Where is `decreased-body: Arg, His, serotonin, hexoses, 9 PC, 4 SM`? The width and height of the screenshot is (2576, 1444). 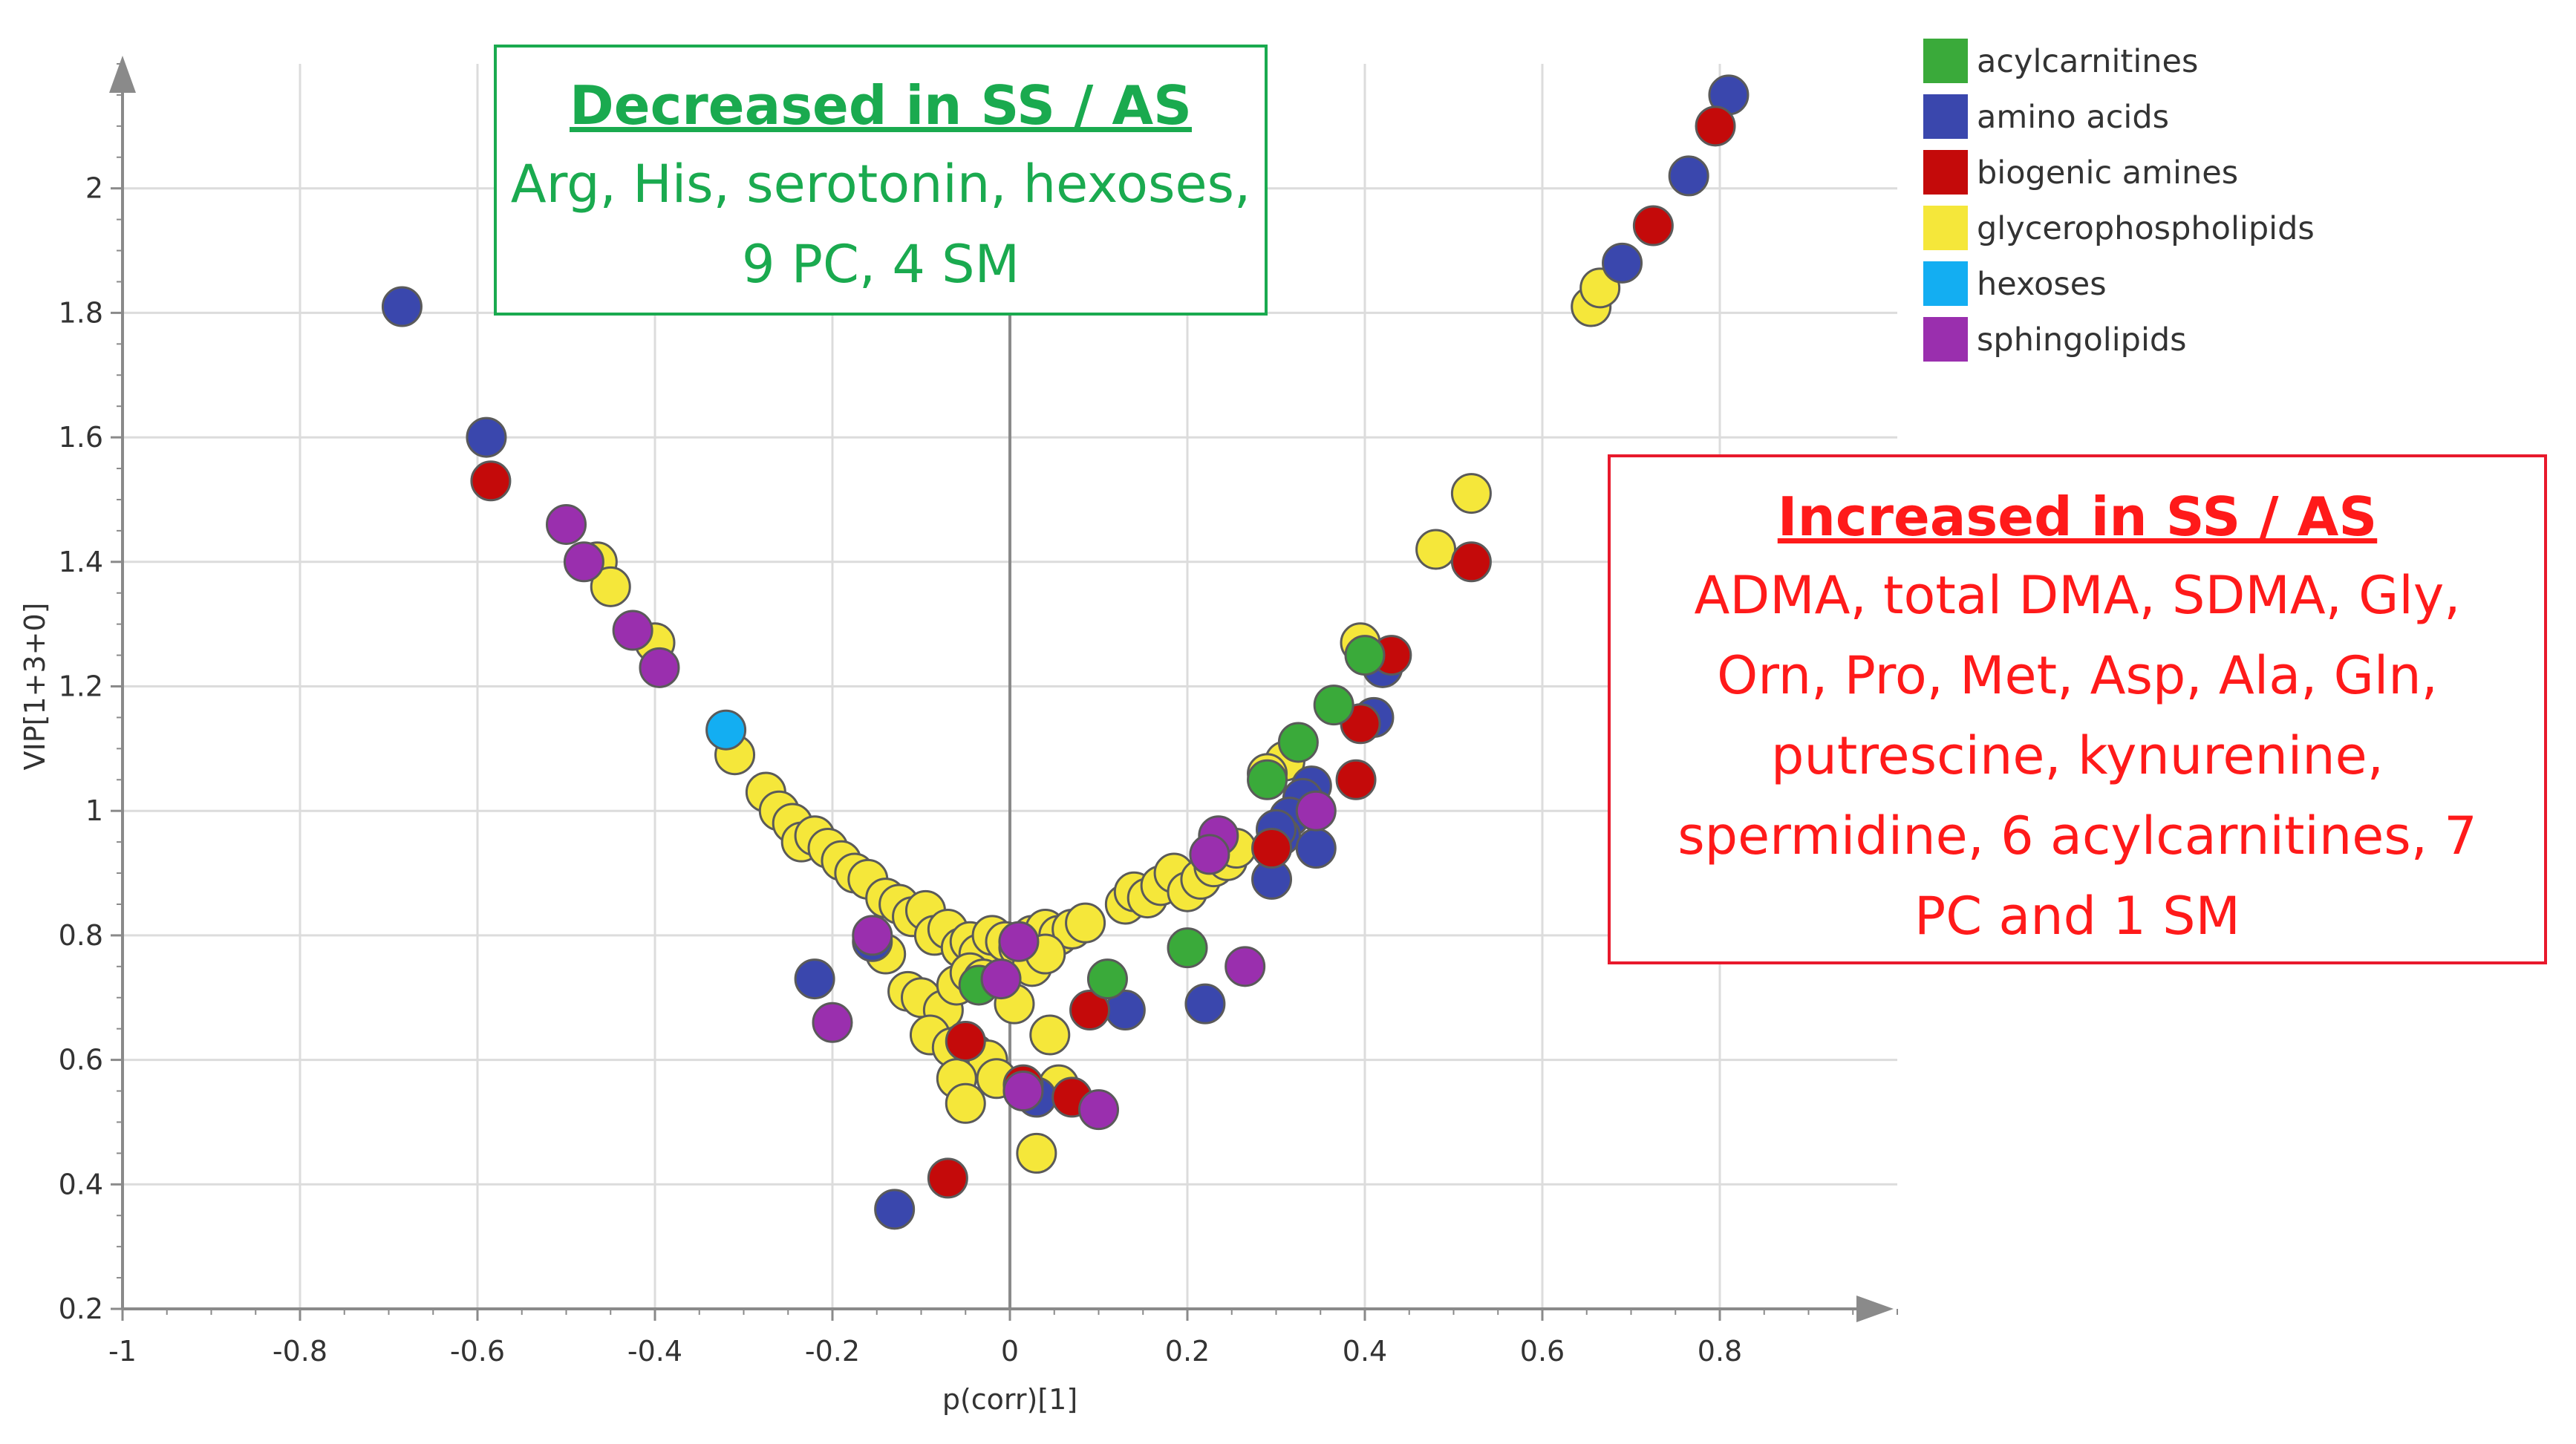
decreased-body: Arg, His, serotonin, hexoses, 9 PC, 4 SM is located at coordinates (880, 224).